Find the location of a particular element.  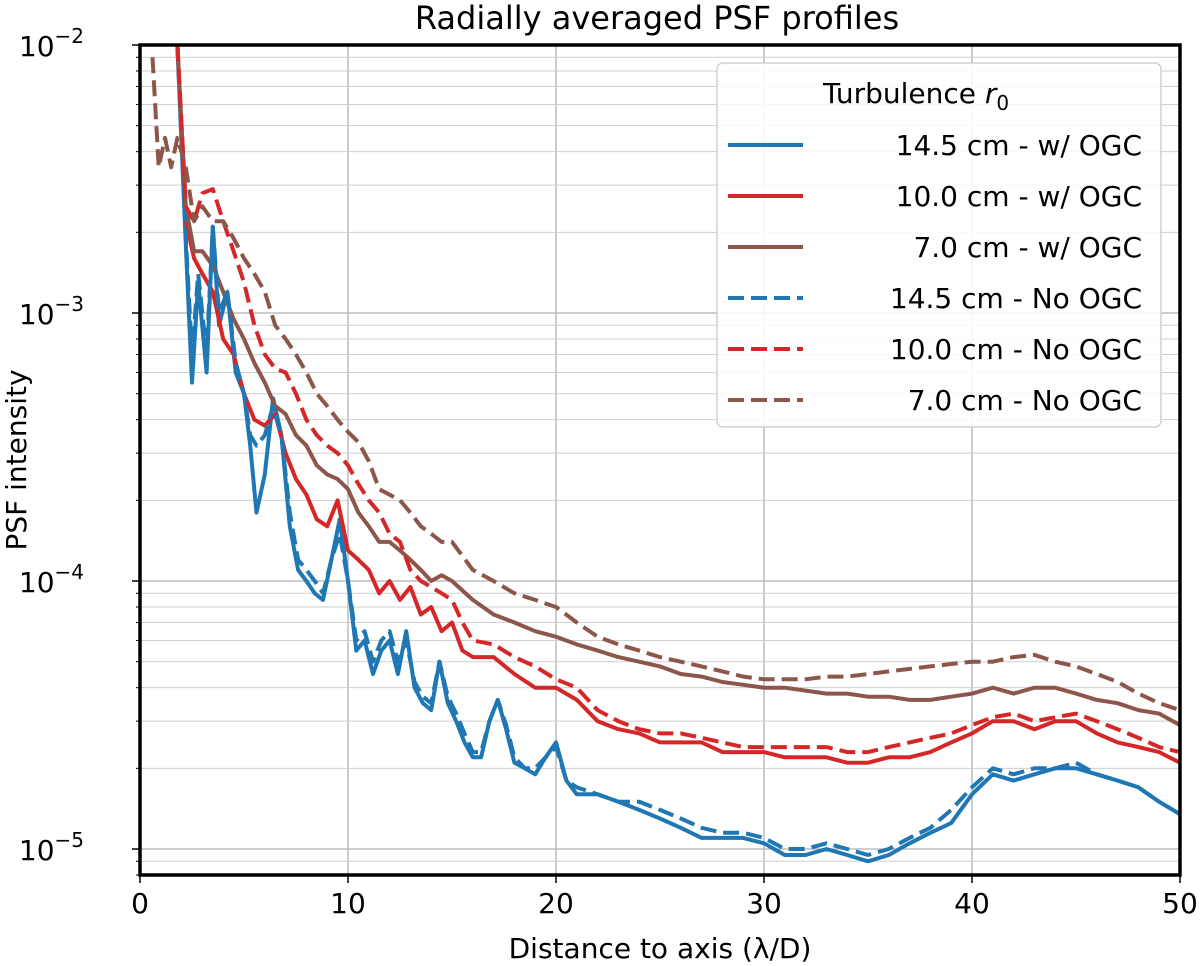

y-axis-ticks: 10⁻² 10⁻³ 10⁻⁴ 10⁻⁵ is located at coordinates (79, 450).